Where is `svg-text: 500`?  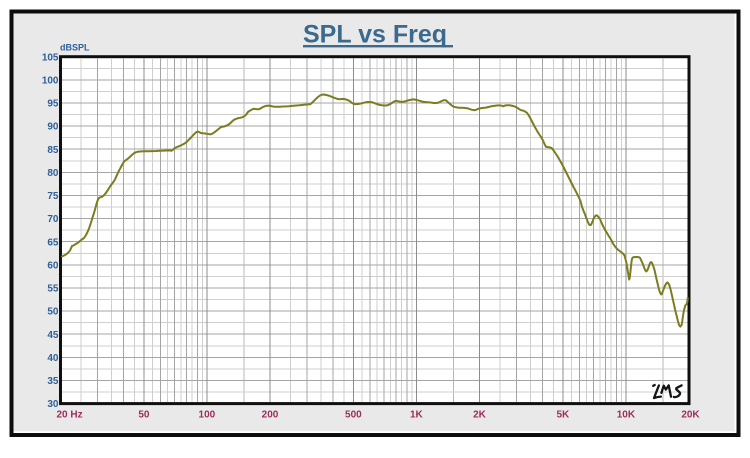
svg-text: 500 is located at coordinates (353, 415).